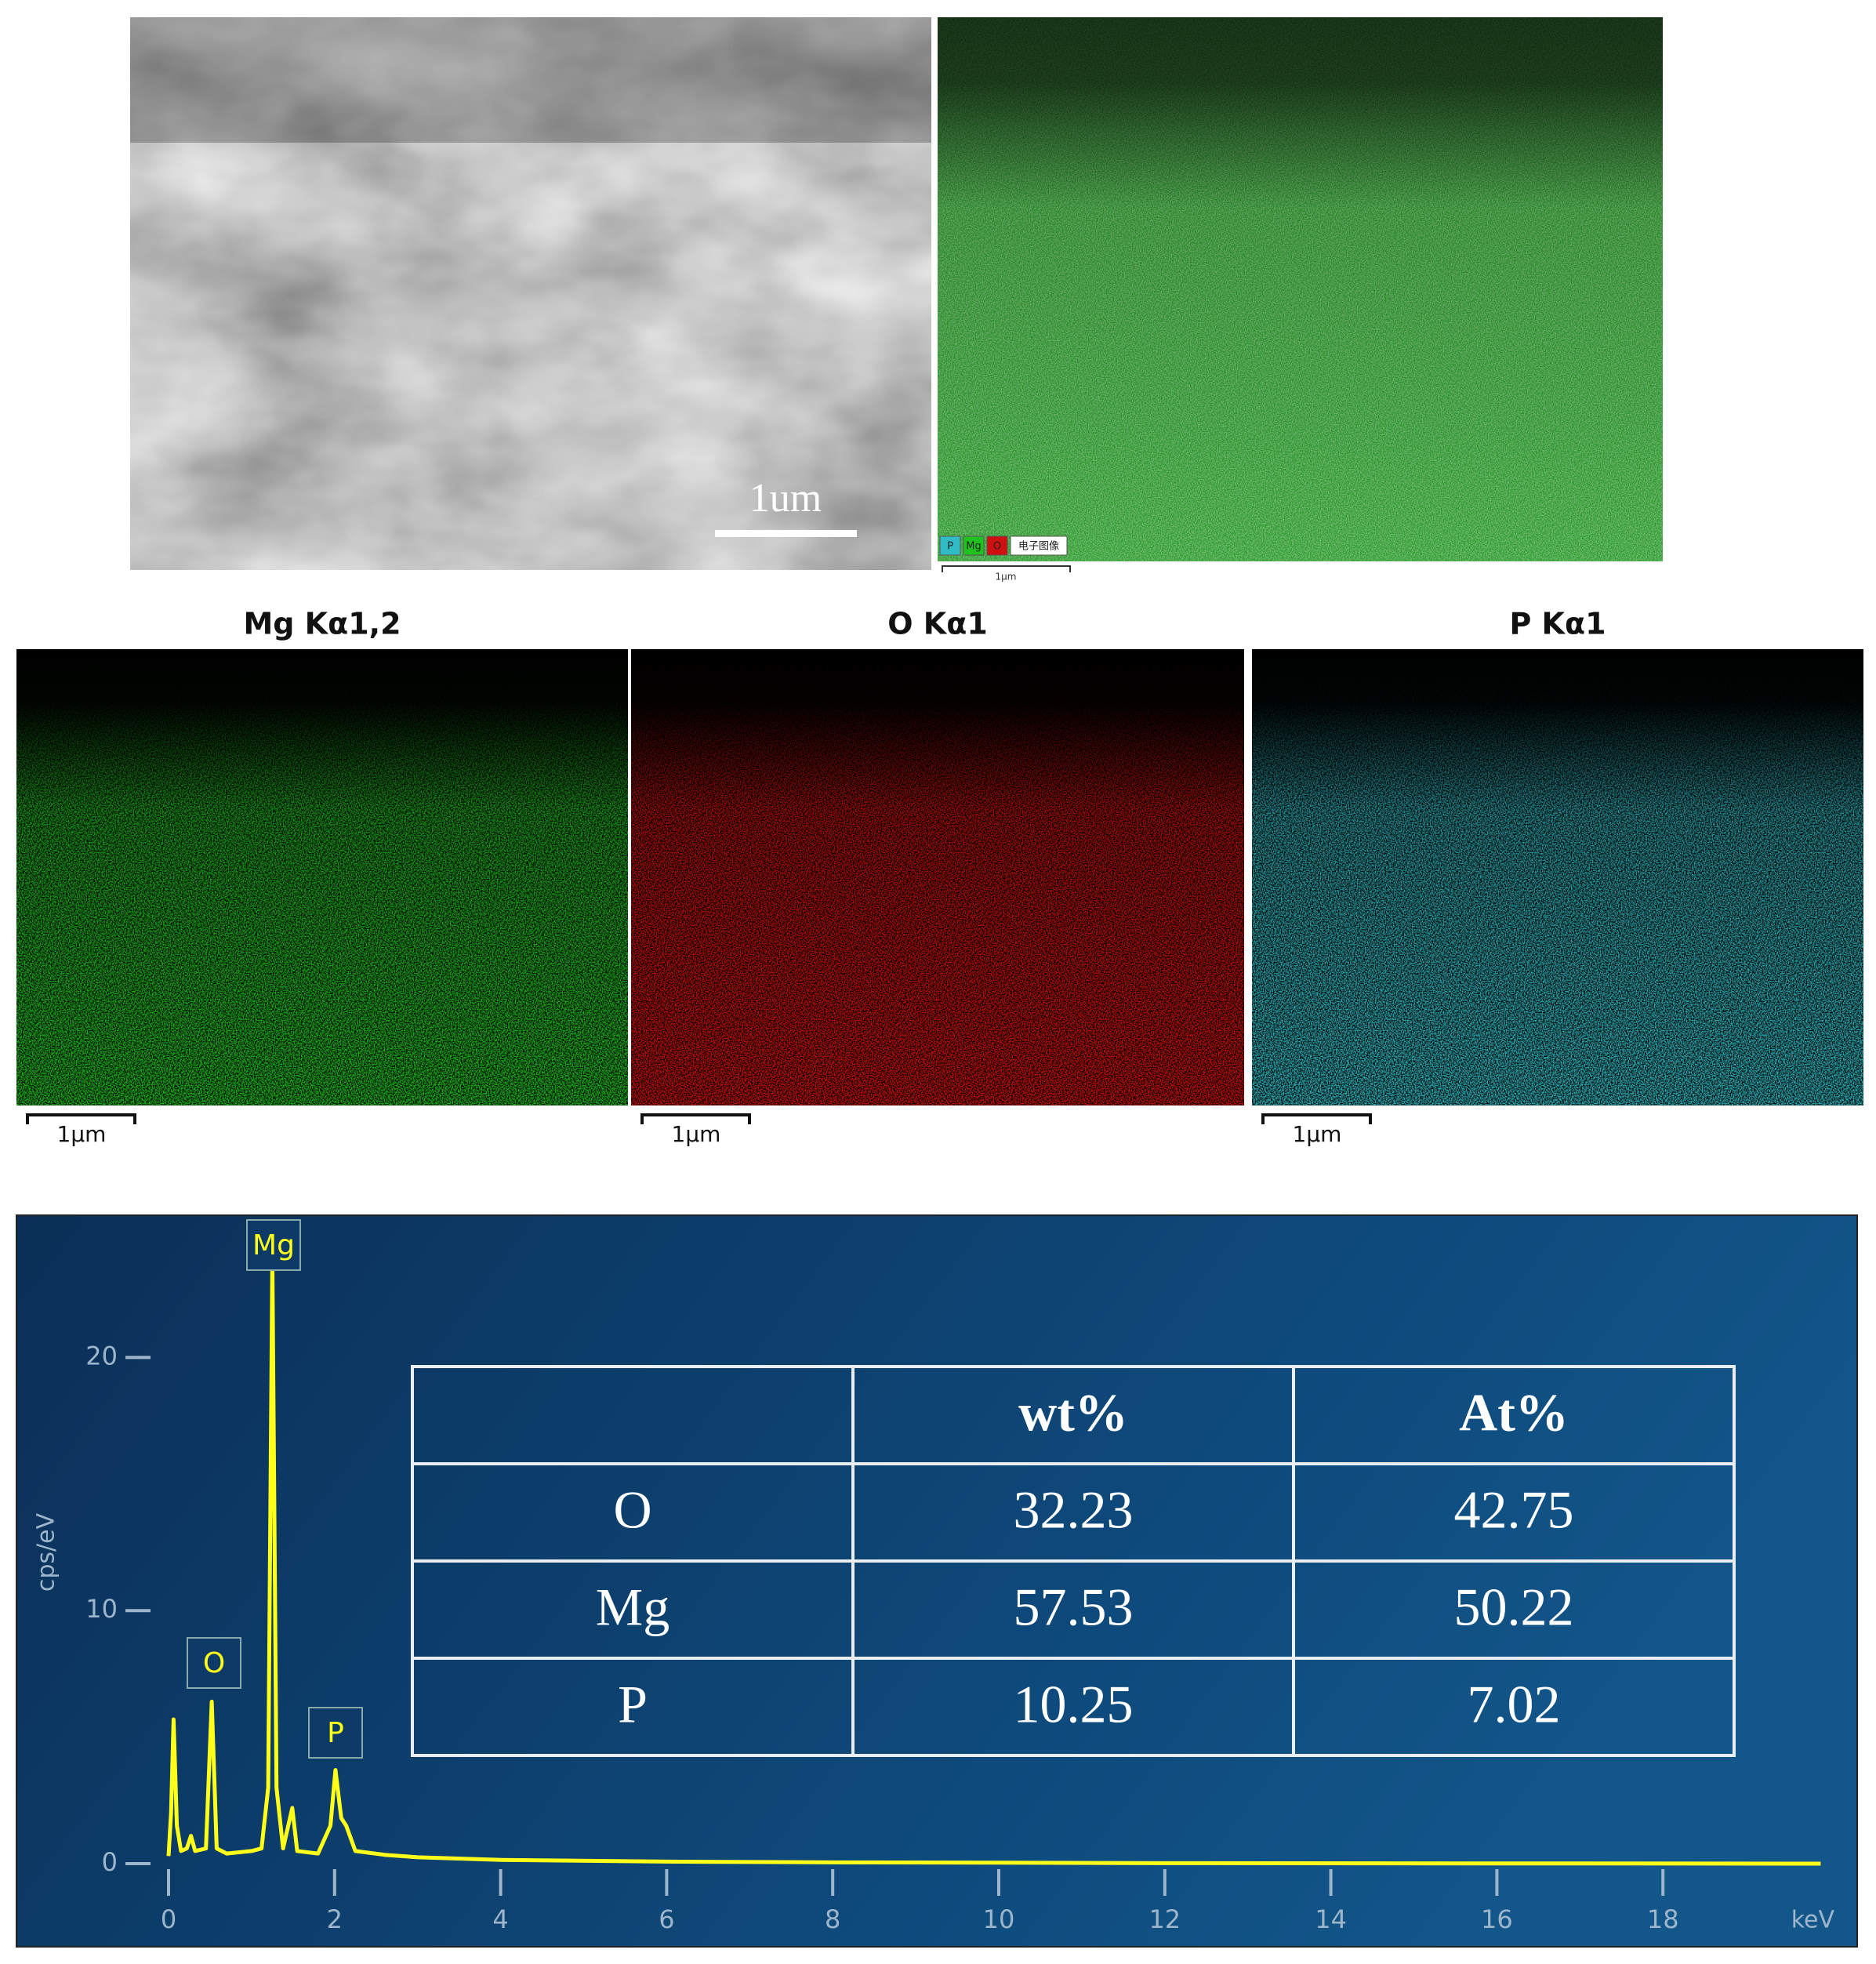 This screenshot has height=1964, width=1876. I want to click on table-cell: 7.02, so click(1514, 1704).